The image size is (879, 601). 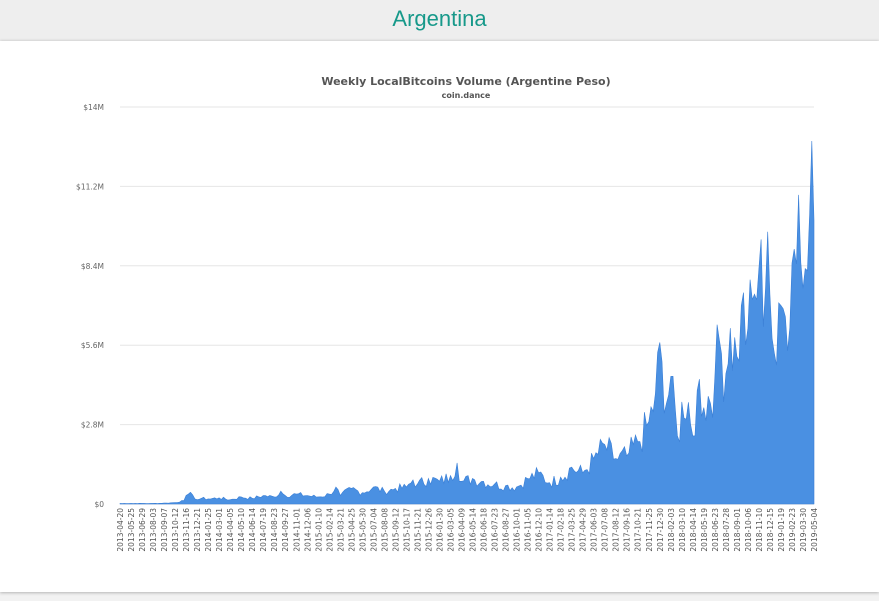 What do you see at coordinates (373, 530) in the screenshot?
I see `x-tick-label: 2015-07-04` at bounding box center [373, 530].